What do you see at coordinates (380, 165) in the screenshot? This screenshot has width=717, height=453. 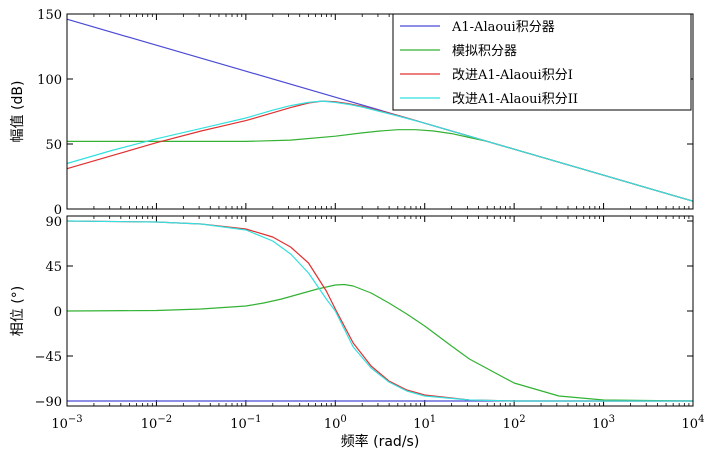 I see `series-line` at bounding box center [380, 165].